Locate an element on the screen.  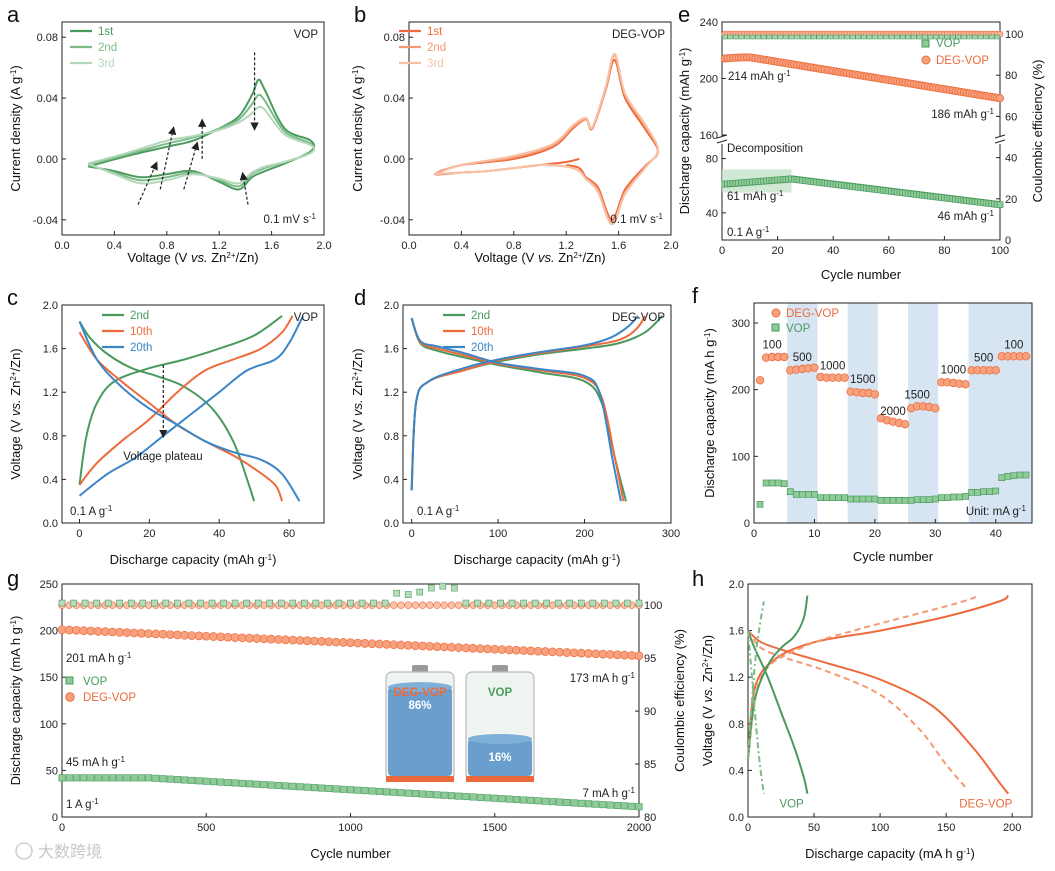
f-rate-label: 100 is located at coordinates (1013, 345).